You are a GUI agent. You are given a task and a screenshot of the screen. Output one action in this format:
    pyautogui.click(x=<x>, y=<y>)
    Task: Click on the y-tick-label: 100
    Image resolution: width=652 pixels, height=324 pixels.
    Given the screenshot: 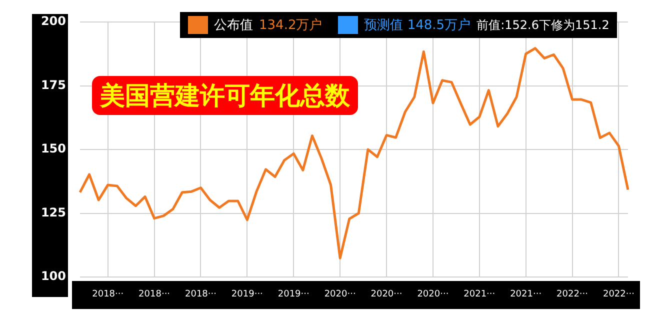 What is the action you would take?
    pyautogui.click(x=53, y=276)
    